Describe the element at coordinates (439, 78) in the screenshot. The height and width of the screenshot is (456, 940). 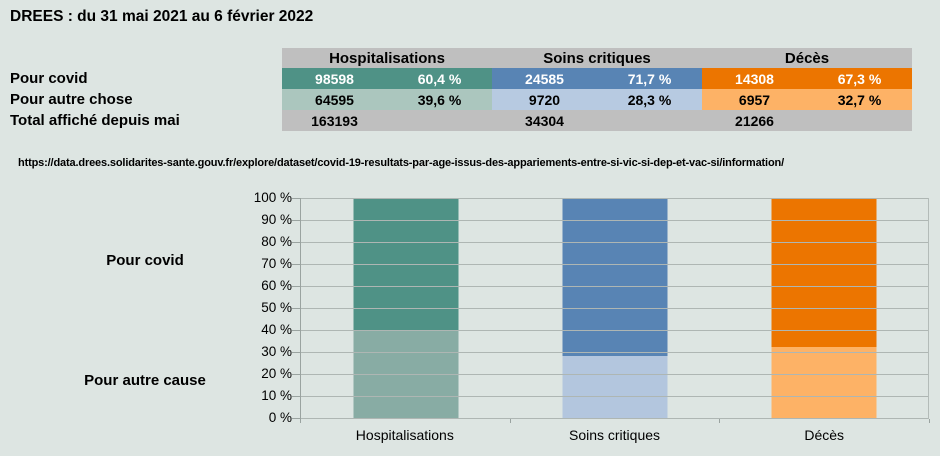
I see `hosp-covid-pct: 60,4 %` at that location.